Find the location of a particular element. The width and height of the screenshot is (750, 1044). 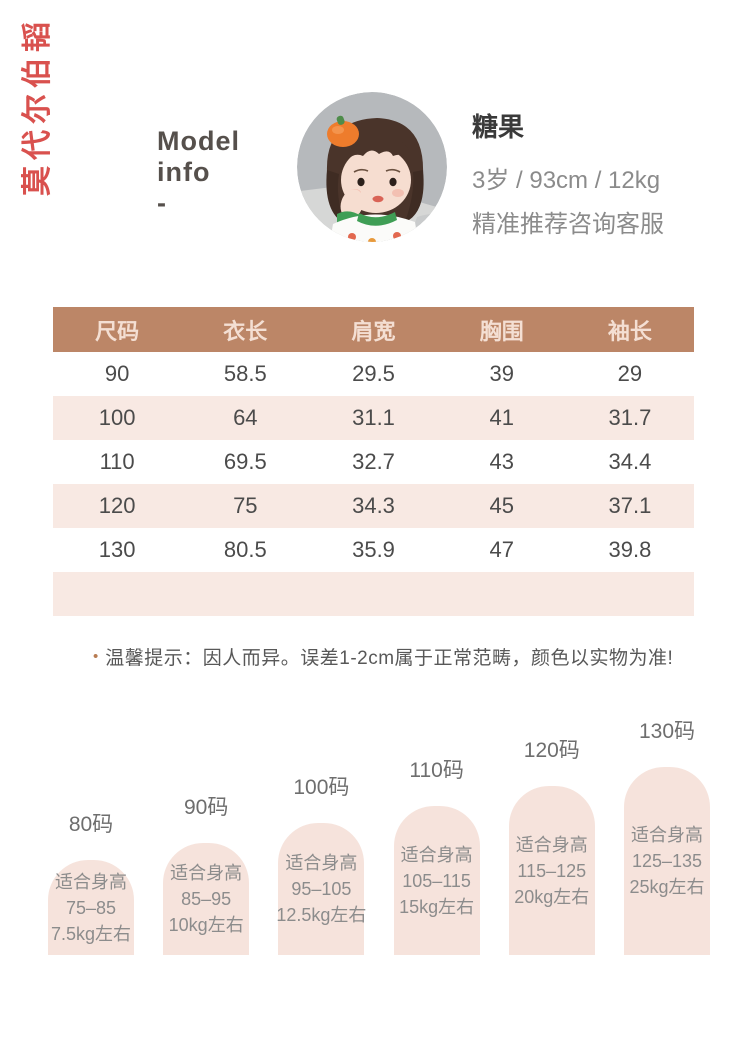

size-table-cell: 47 is located at coordinates (501, 549).